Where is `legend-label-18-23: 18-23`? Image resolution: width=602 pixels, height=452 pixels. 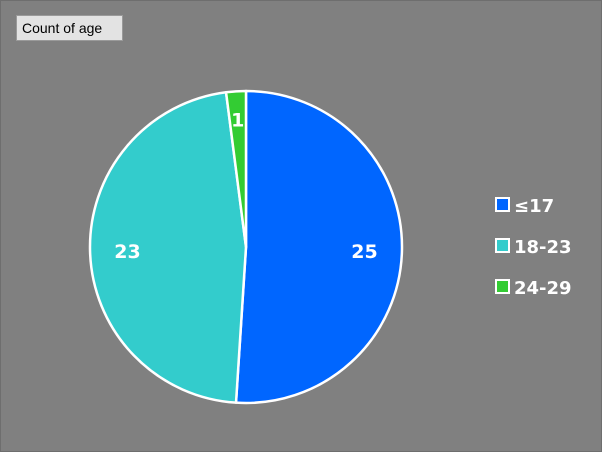 legend-label-18-23: 18-23 is located at coordinates (543, 247).